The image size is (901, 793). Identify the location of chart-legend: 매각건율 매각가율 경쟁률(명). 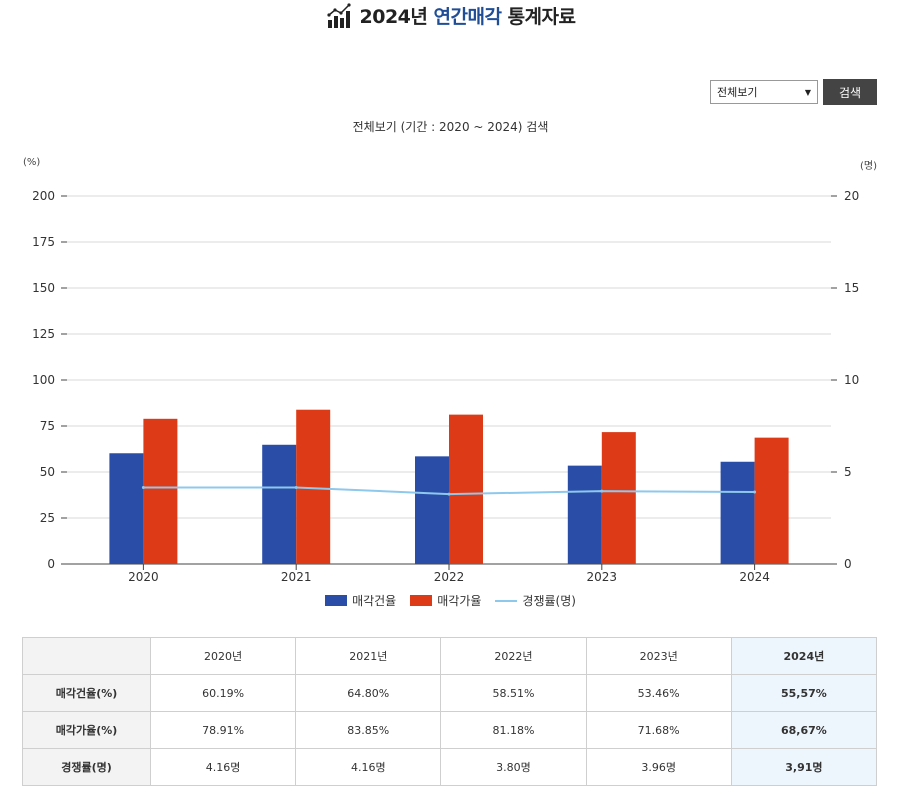
(450, 600).